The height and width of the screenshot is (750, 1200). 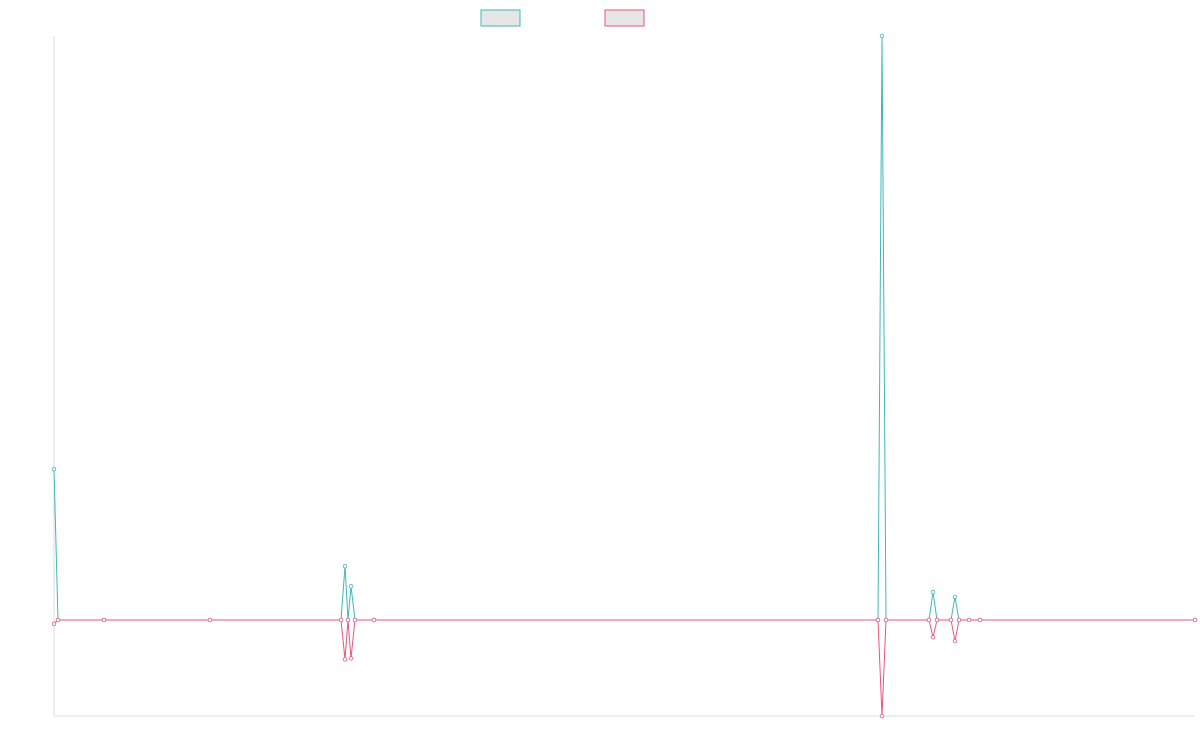 What do you see at coordinates (624, 668) in the screenshot?
I see `series-line` at bounding box center [624, 668].